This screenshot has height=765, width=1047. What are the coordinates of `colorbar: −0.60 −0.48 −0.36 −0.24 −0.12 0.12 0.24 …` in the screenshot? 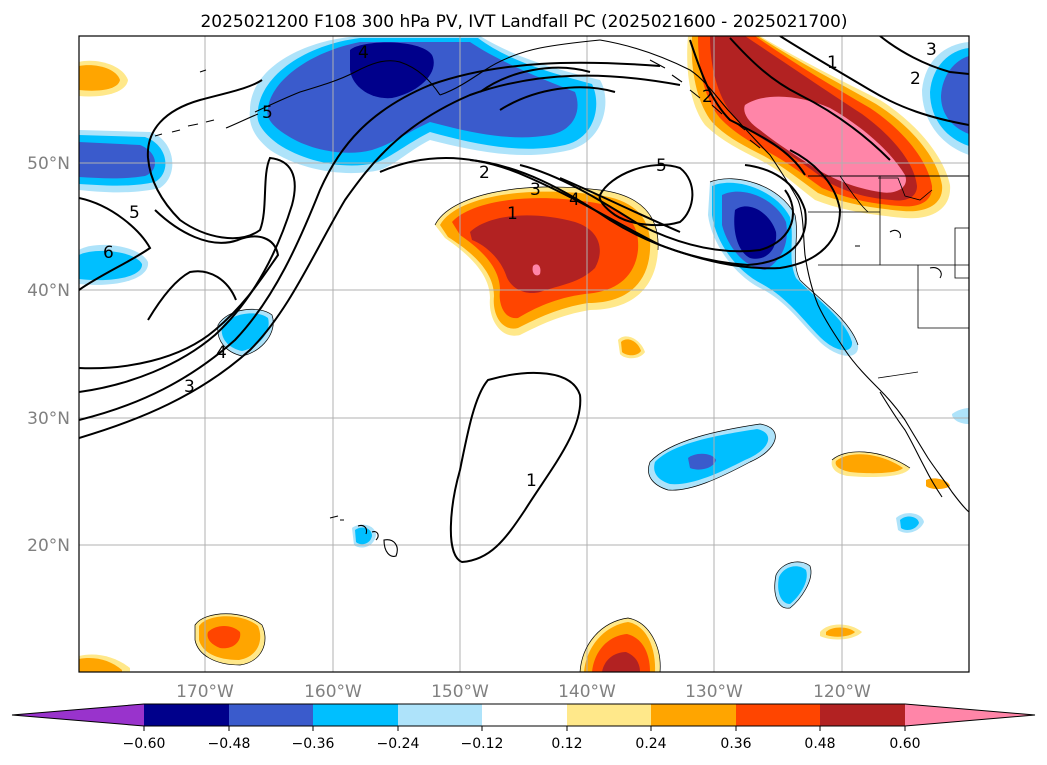 It's located at (523, 727).